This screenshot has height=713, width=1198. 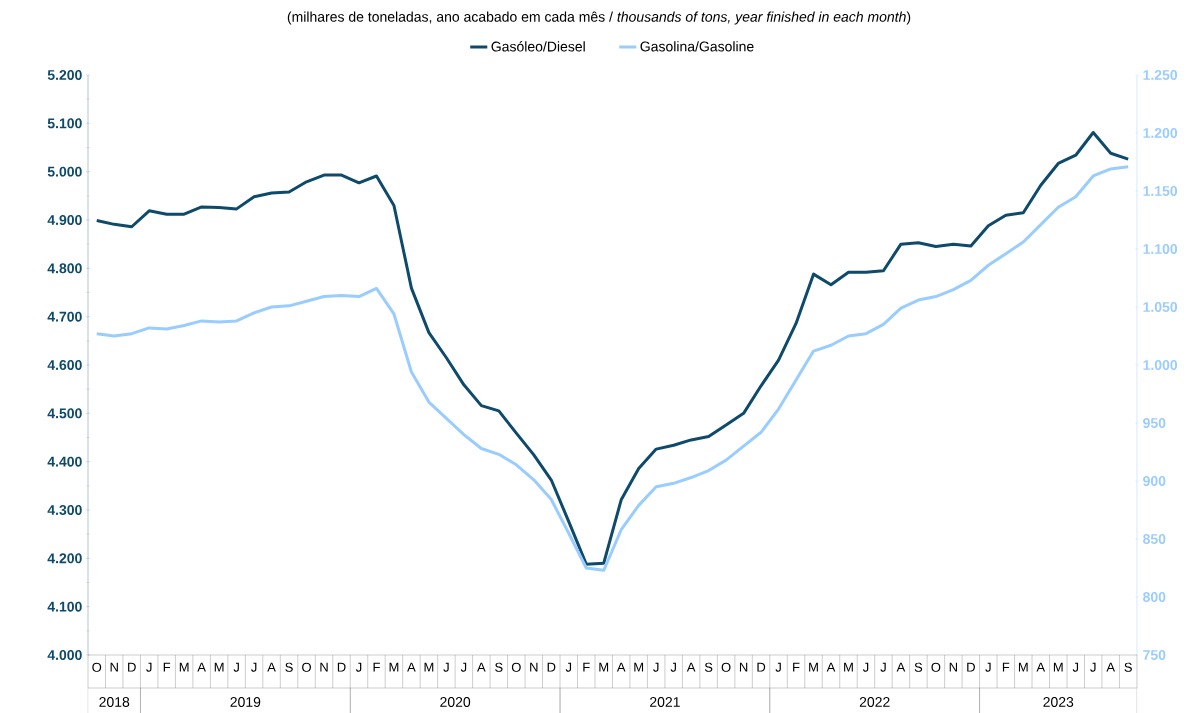 What do you see at coordinates (64, 365) in the screenshot?
I see `y-tick-label: 4.600` at bounding box center [64, 365].